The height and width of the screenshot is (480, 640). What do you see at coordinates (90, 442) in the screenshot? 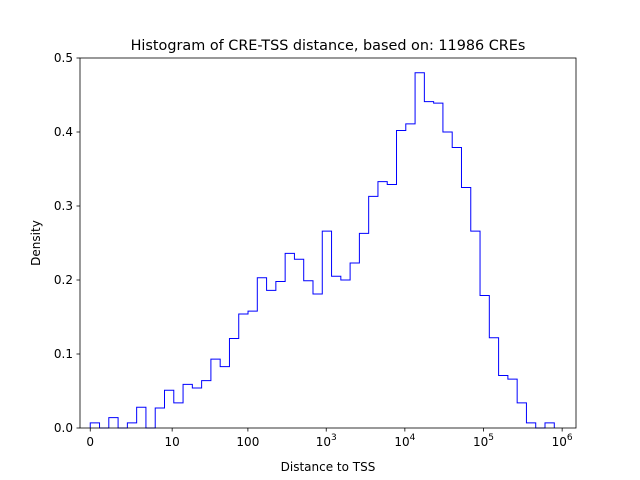
I see `x-tick-label: 0` at bounding box center [90, 442].